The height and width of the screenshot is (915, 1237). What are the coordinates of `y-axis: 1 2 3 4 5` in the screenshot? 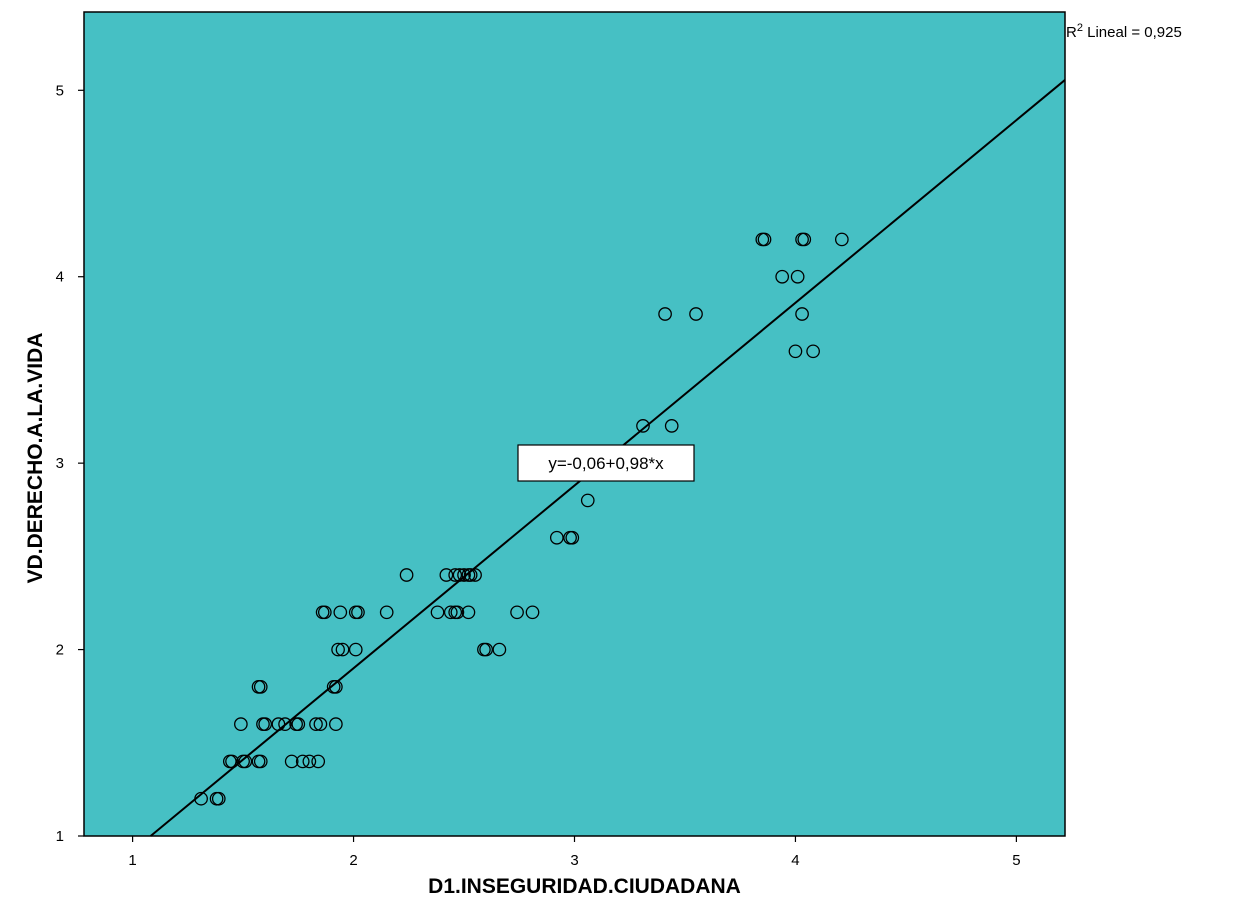 It's located at (70, 463).